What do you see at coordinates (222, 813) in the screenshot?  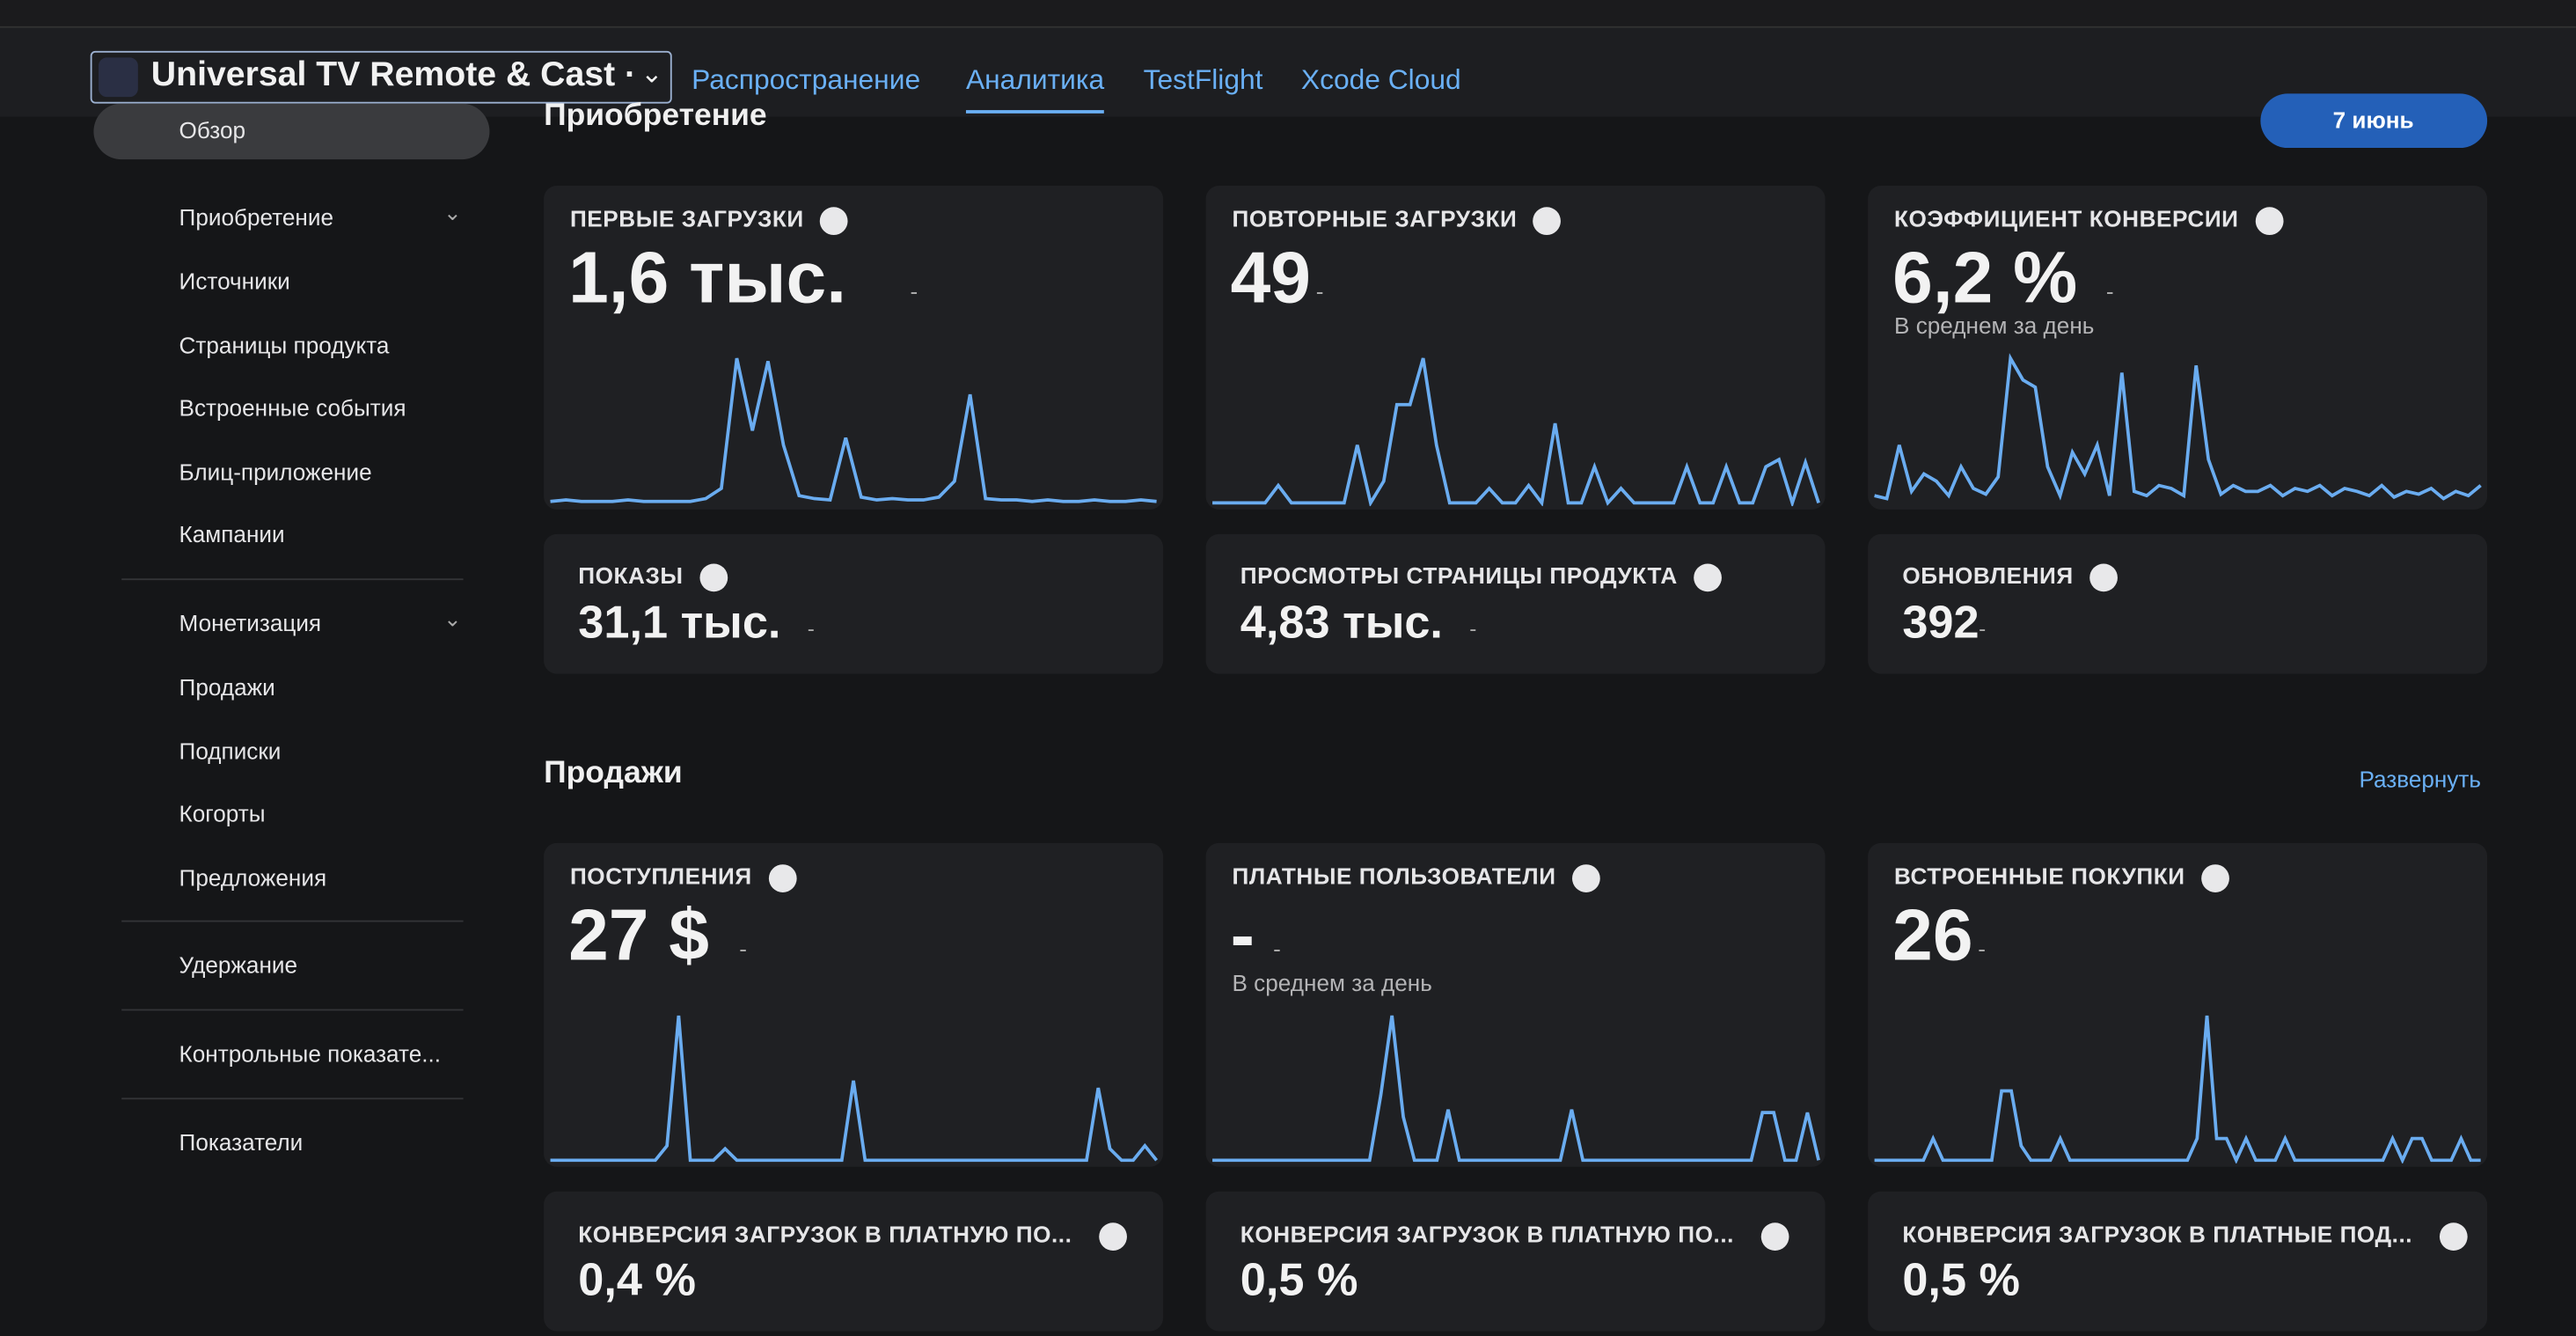 I see `nav-item: Когорты` at bounding box center [222, 813].